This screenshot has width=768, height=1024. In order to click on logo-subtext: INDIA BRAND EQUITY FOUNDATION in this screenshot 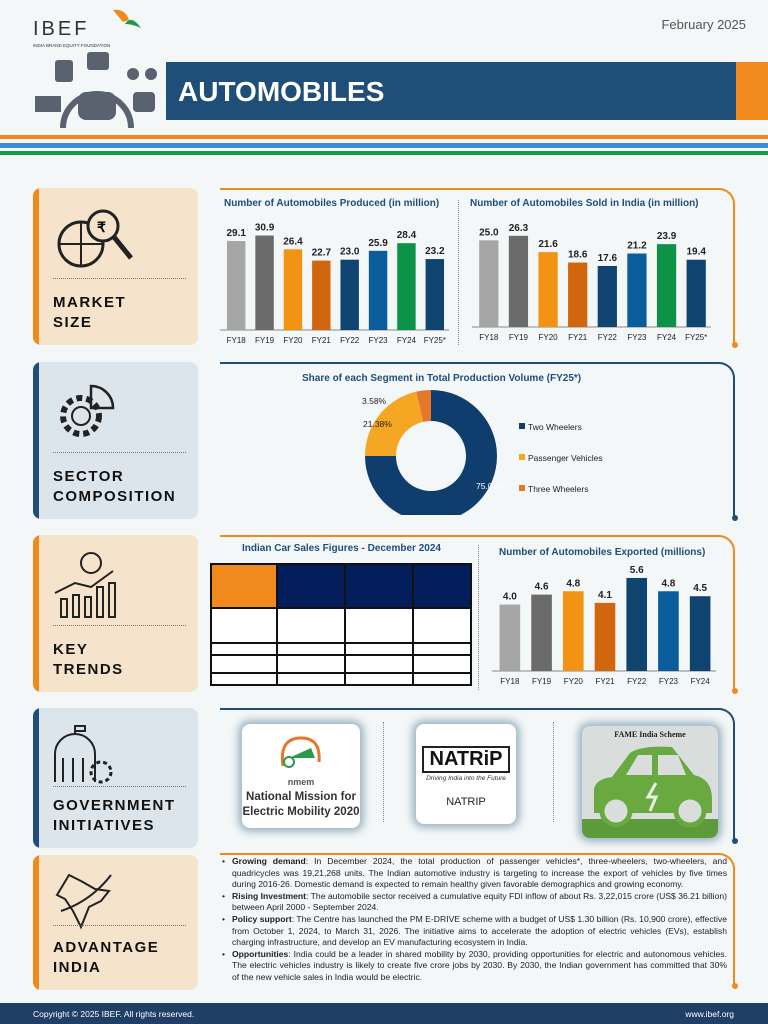, I will do `click(72, 45)`.